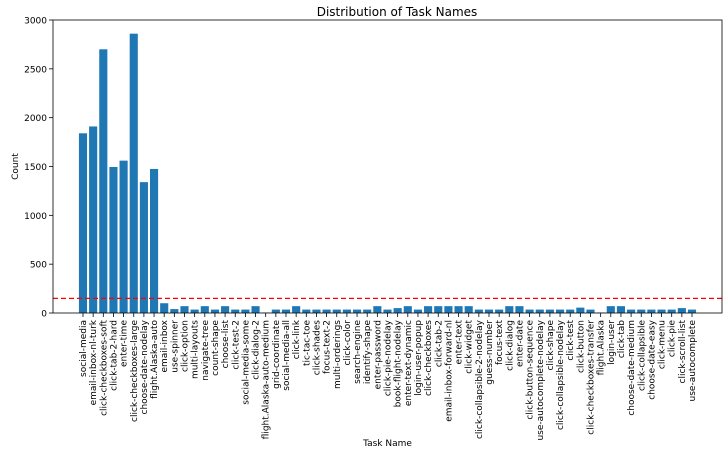 This screenshot has width=728, height=454. Describe the element at coordinates (429, 358) in the screenshot. I see `x-tick-label: click-checkboxes` at that location.